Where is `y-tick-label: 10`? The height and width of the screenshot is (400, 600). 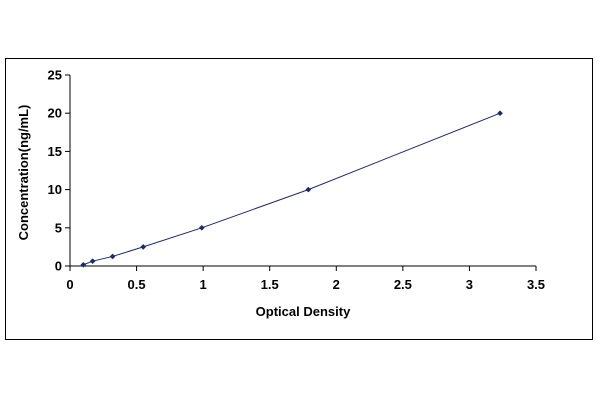 y-tick-label: 10 is located at coordinates (55, 189).